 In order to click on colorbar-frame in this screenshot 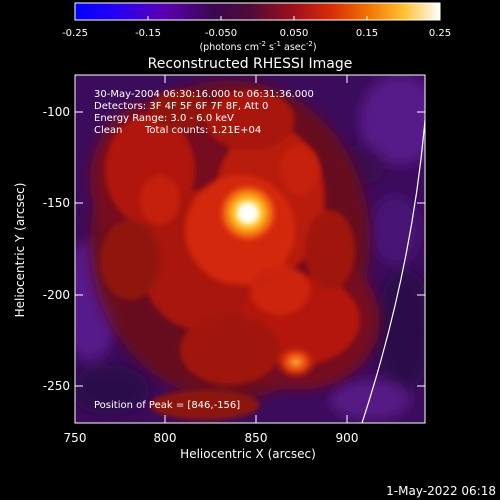, I will do `click(257, 11)`.